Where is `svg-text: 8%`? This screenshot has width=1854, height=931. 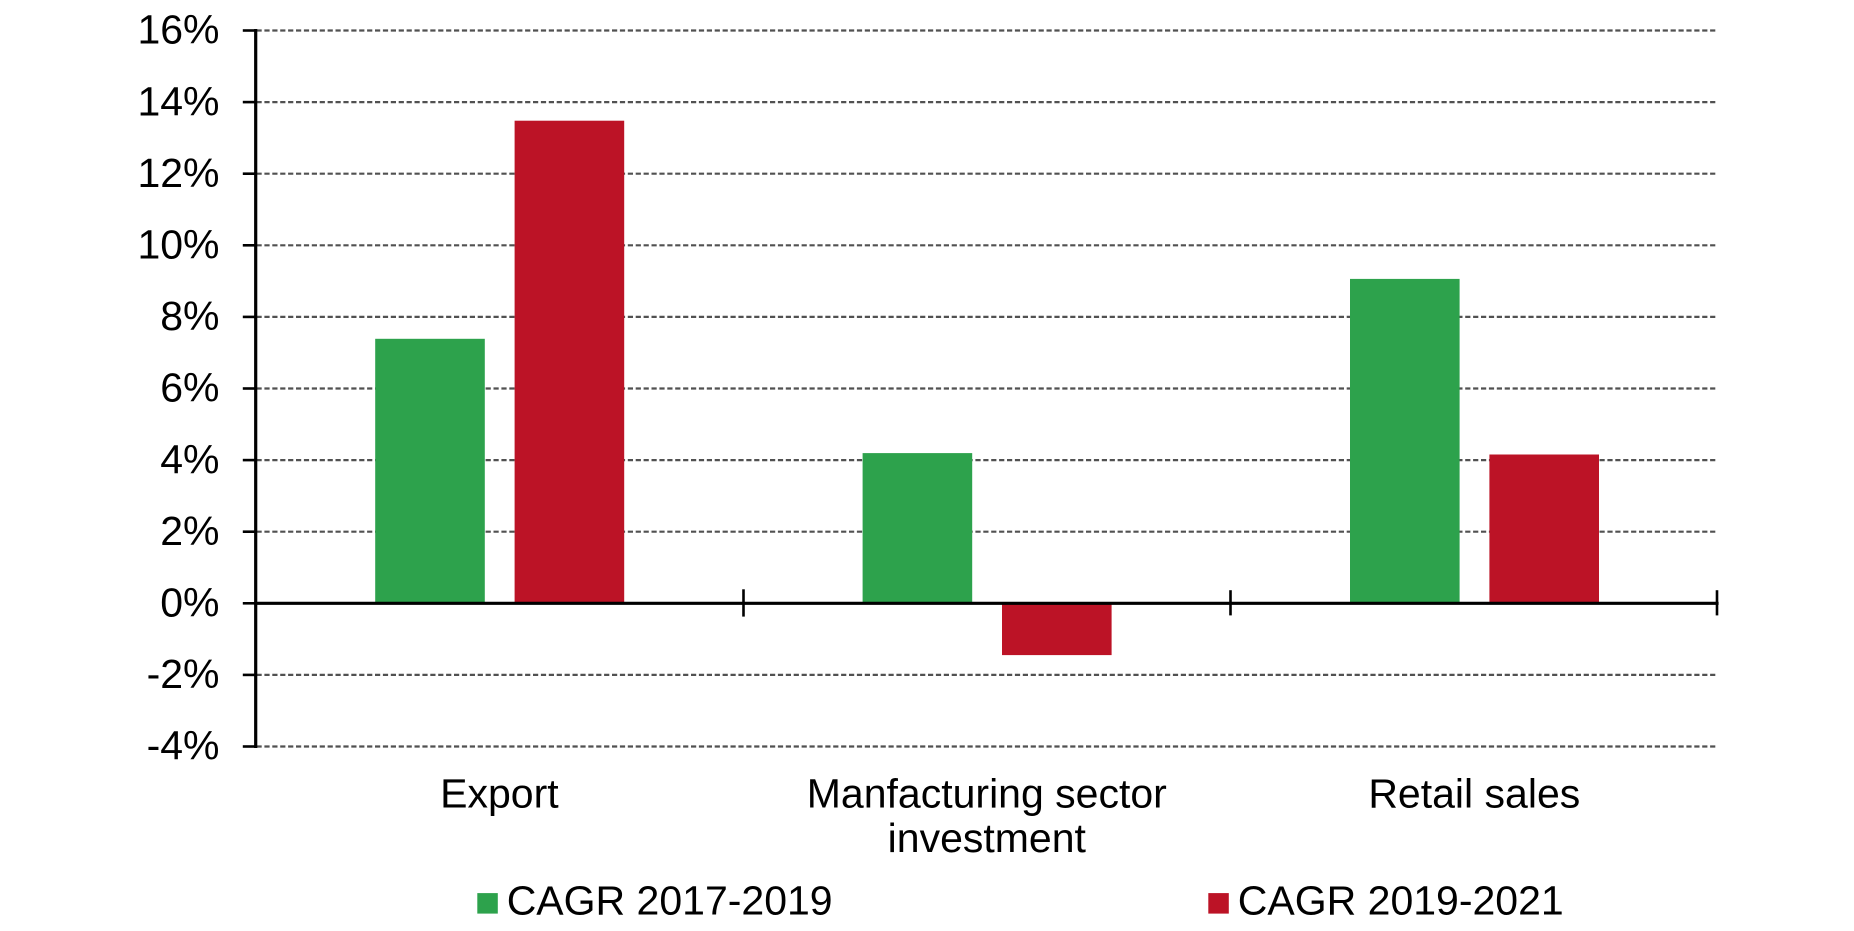 svg-text: 8% is located at coordinates (189, 316).